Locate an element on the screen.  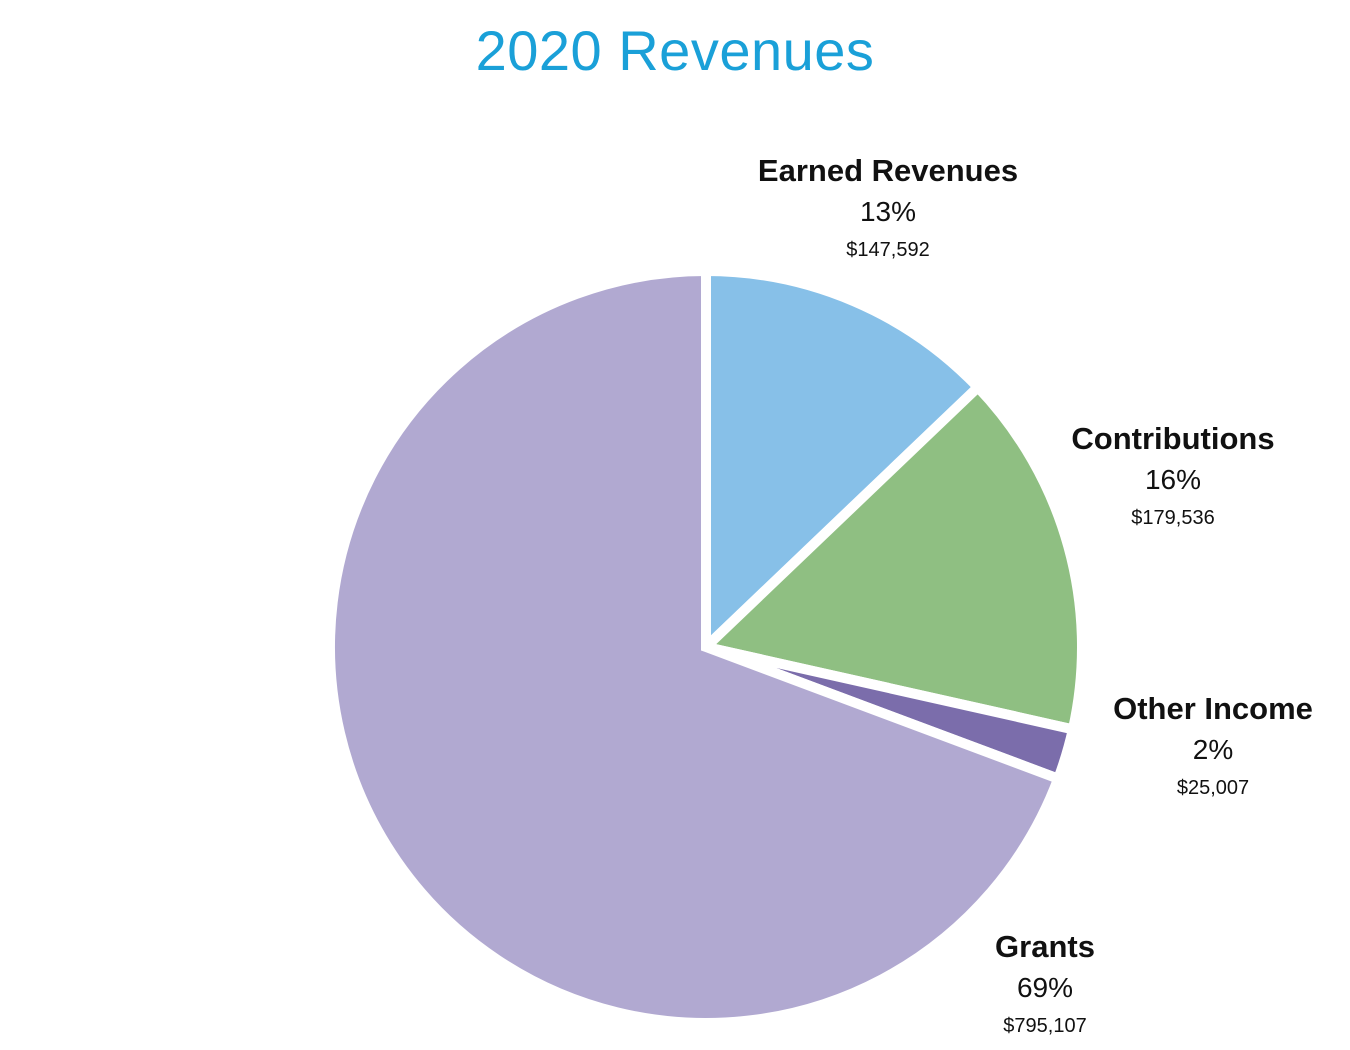
label-other-income-name: Other Income is located at coordinates (1213, 708).